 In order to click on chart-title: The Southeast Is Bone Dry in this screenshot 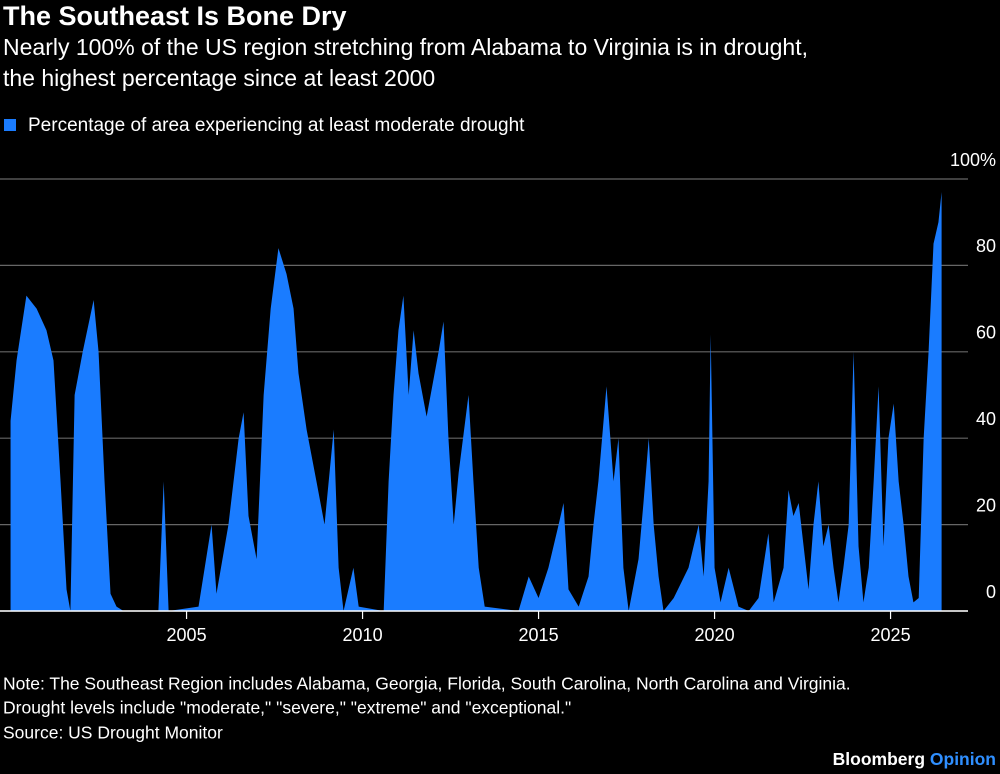, I will do `click(175, 16)`.